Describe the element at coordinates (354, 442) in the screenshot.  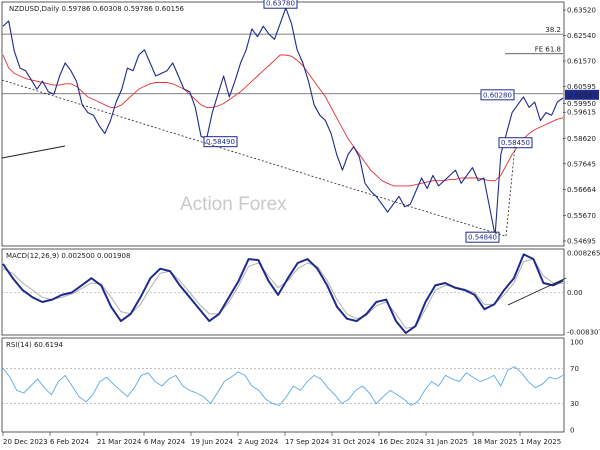
I see `x-tick-label: 31 Oct 2024` at that location.